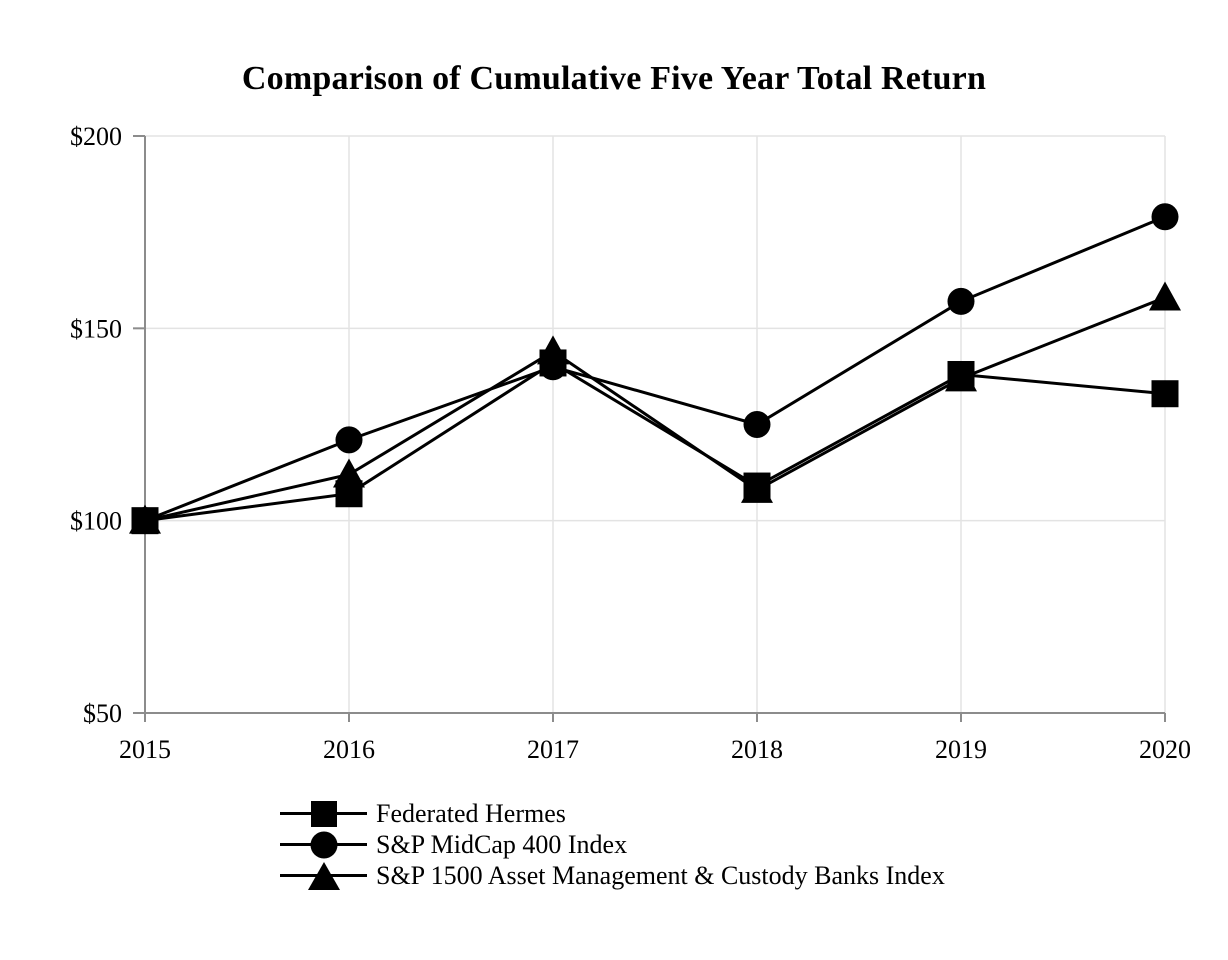  Describe the element at coordinates (757, 749) in the screenshot. I see `x-tick-label: 2018` at that location.